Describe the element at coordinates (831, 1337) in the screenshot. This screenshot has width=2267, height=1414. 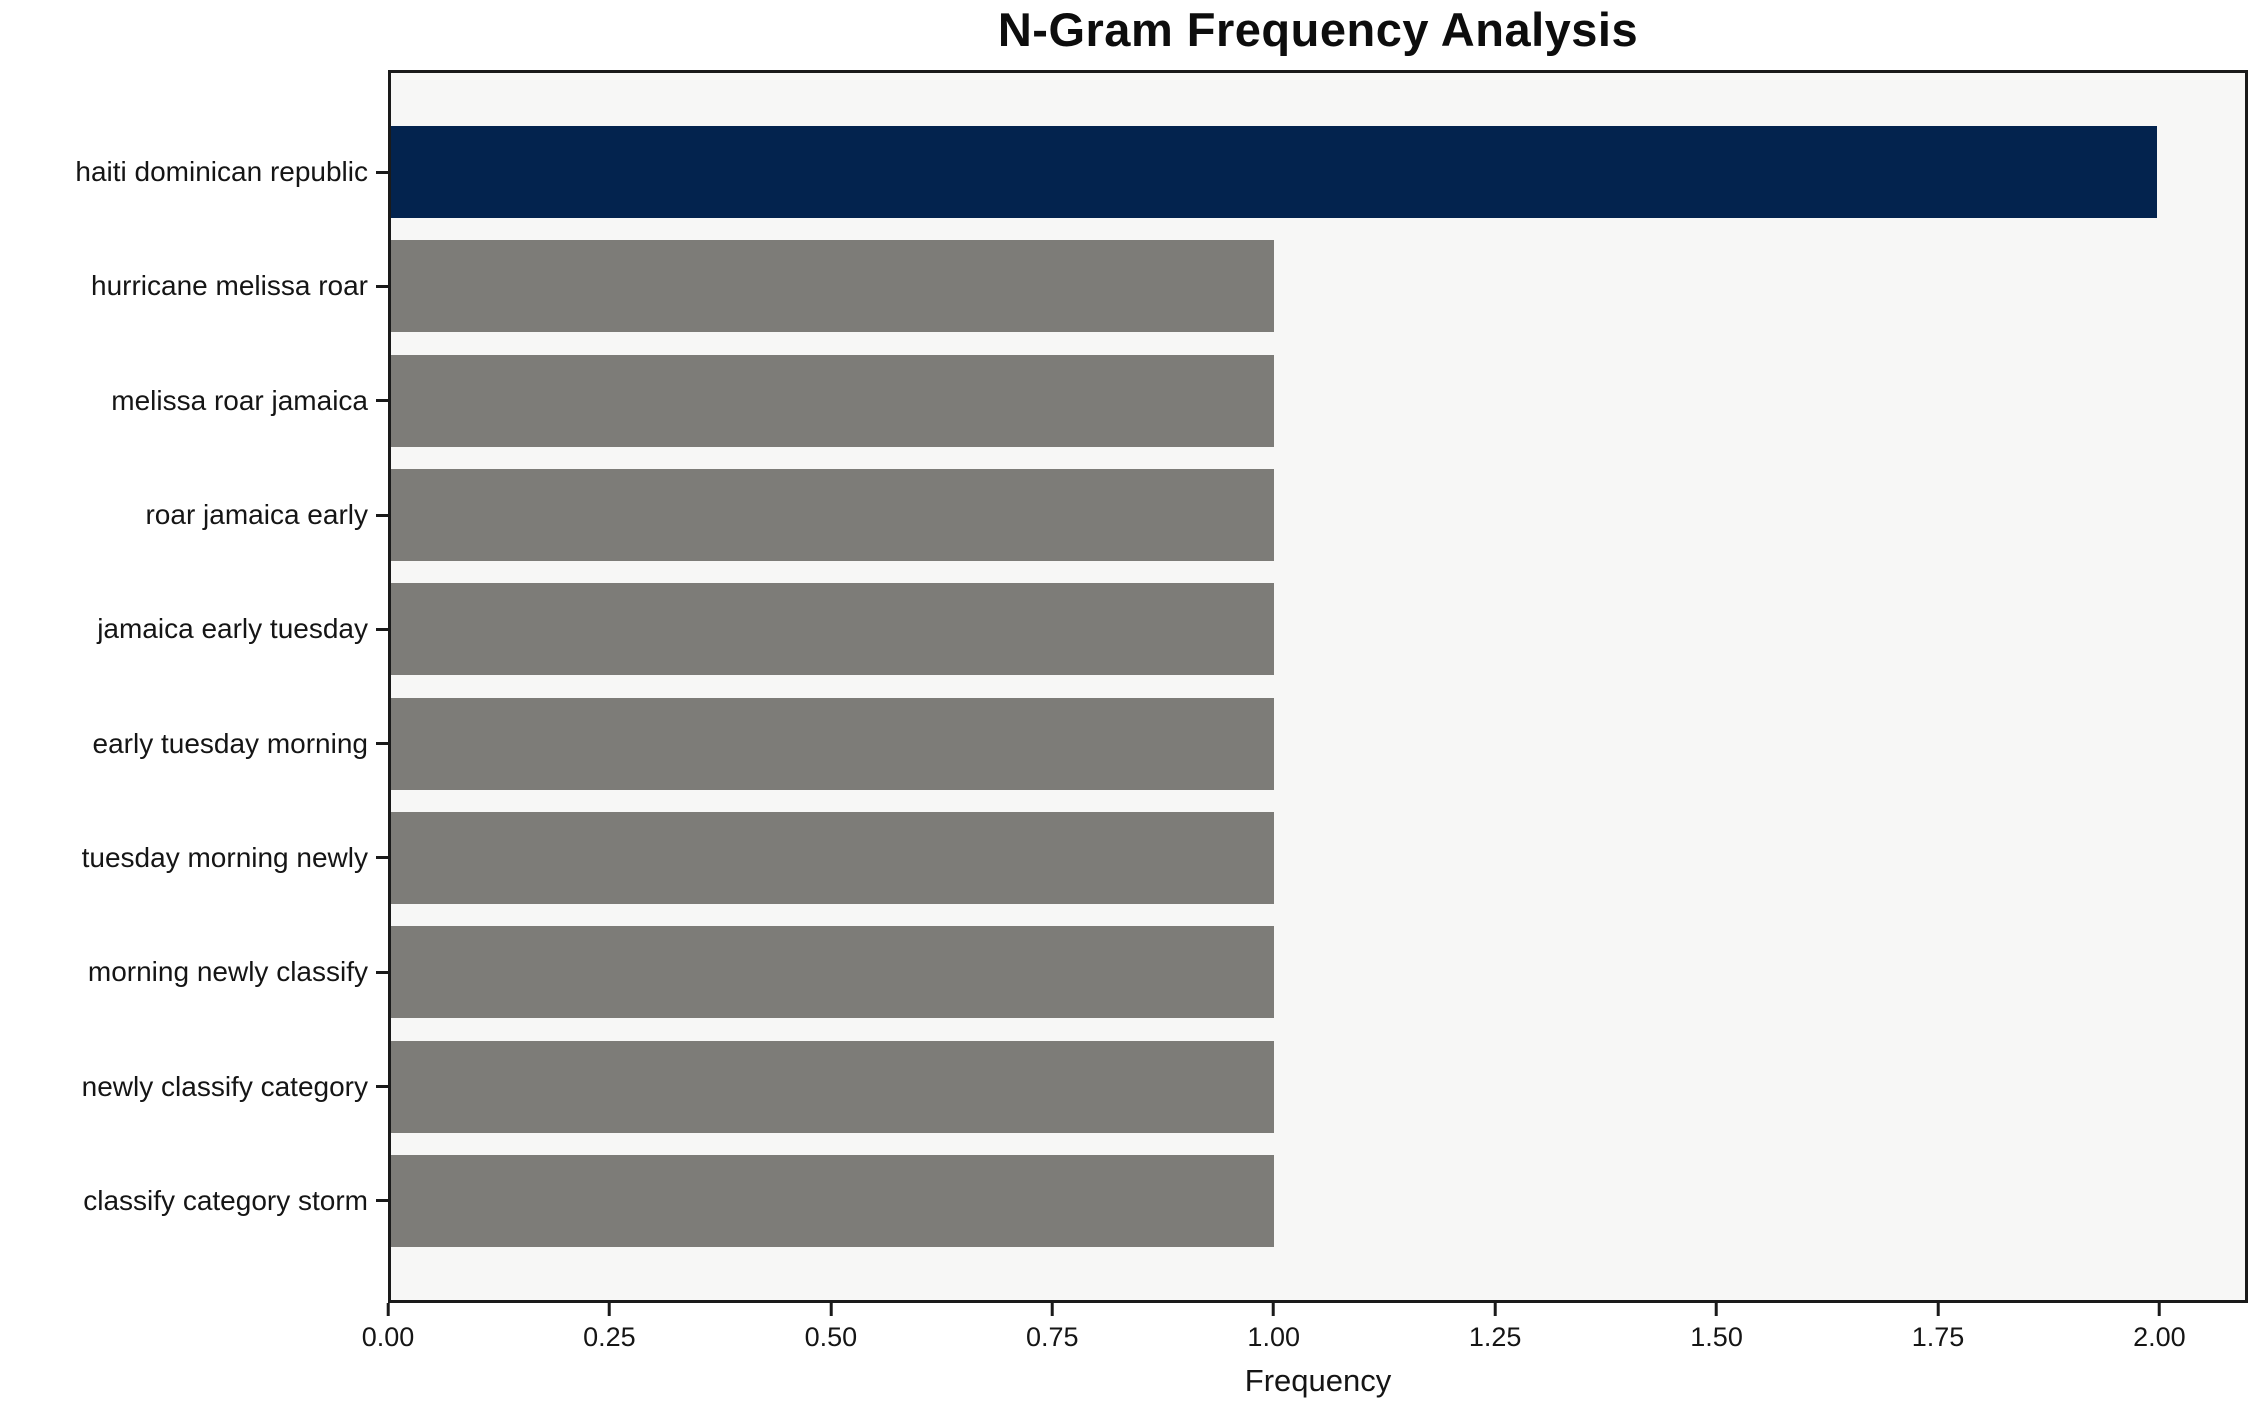
I see `x-tick-label: 0.50` at that location.